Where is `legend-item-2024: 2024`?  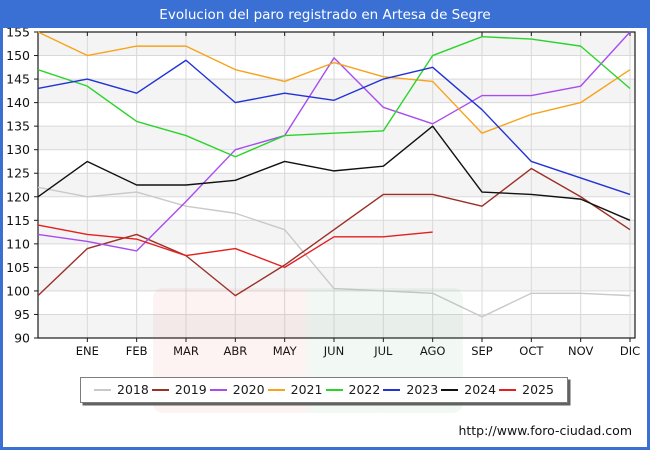 legend-item-2024: 2024 is located at coordinates (469, 389).